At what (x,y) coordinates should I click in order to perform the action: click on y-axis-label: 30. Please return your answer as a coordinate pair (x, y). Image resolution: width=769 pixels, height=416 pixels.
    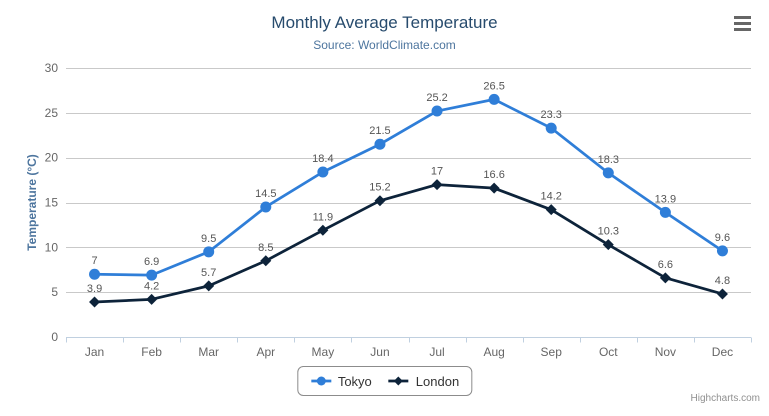
    Looking at the image, I should click on (52, 68).